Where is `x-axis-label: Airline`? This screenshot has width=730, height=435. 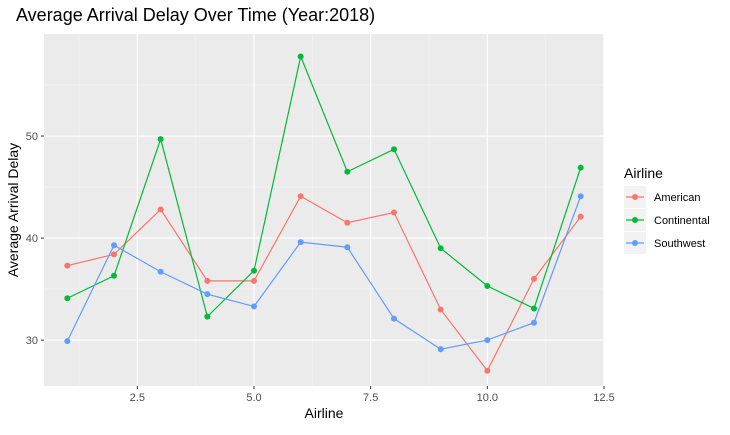
x-axis-label: Airline is located at coordinates (324, 413).